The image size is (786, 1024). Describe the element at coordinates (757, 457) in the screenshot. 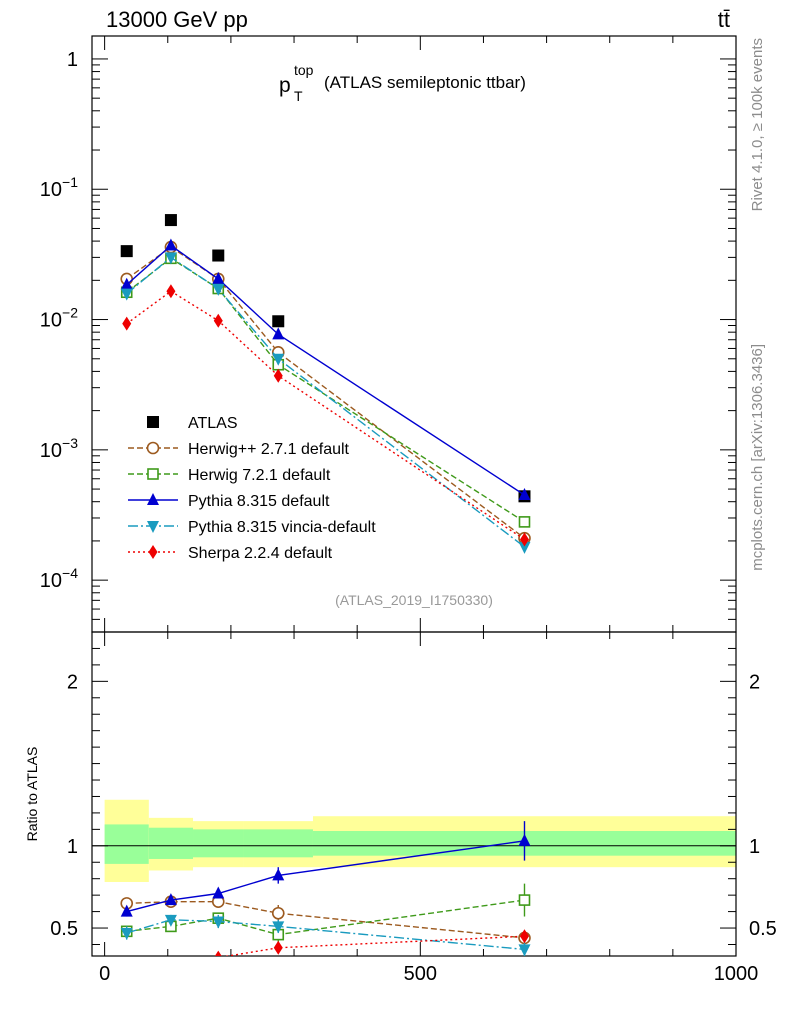

I see `site-label: mcplots.cern.ch [arXiv:1306.3436]` at that location.